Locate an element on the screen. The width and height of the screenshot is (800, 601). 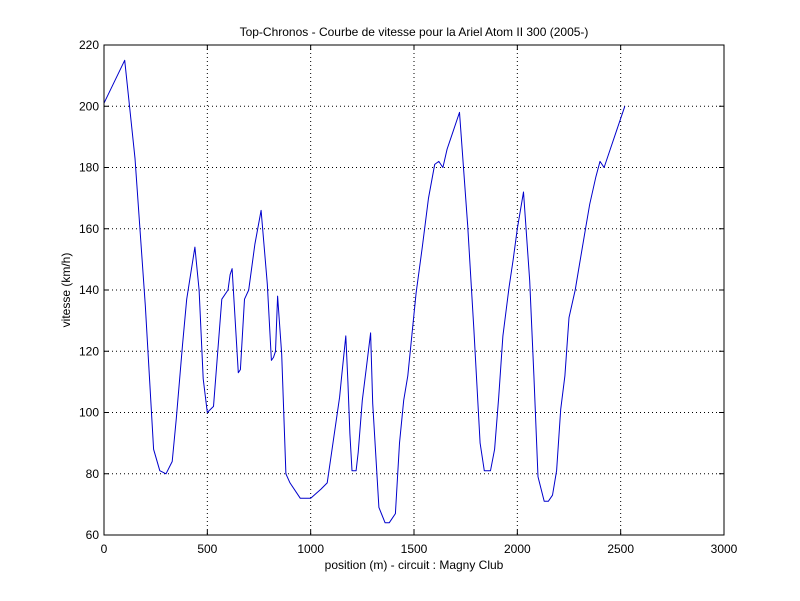
y-tick-label: 160 is located at coordinates (89, 229).